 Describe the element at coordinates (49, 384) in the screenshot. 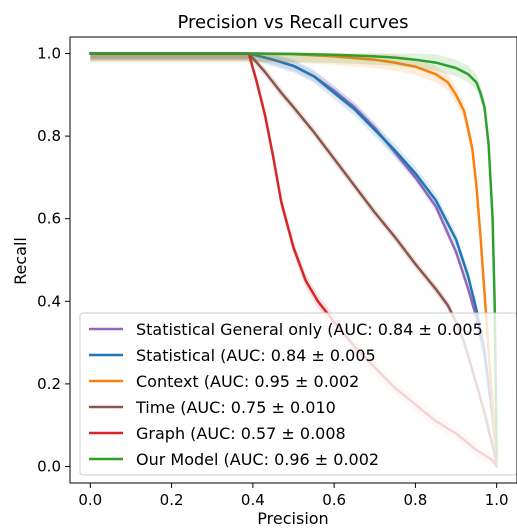

I see `y-tick-label: 0.2` at that location.